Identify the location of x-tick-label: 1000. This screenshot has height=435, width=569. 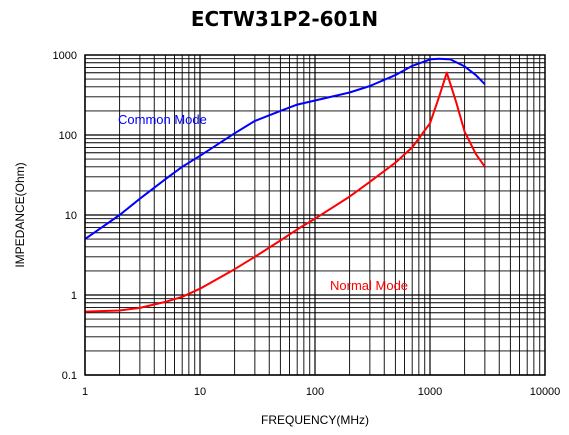
(430, 392).